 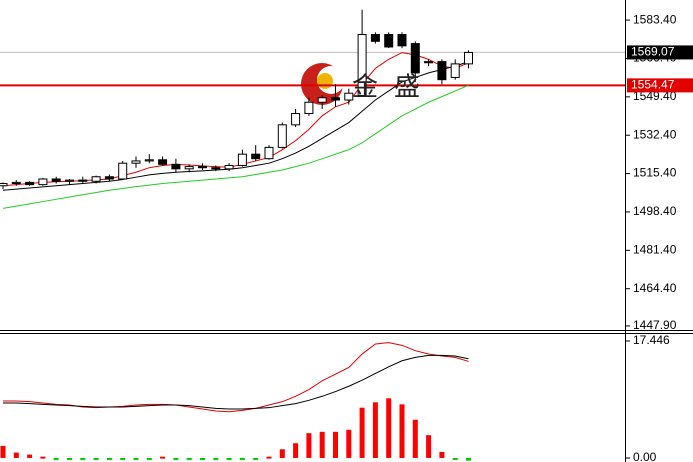 What do you see at coordinates (655, 249) in the screenshot?
I see `y-tick-label: 1481.40` at bounding box center [655, 249].